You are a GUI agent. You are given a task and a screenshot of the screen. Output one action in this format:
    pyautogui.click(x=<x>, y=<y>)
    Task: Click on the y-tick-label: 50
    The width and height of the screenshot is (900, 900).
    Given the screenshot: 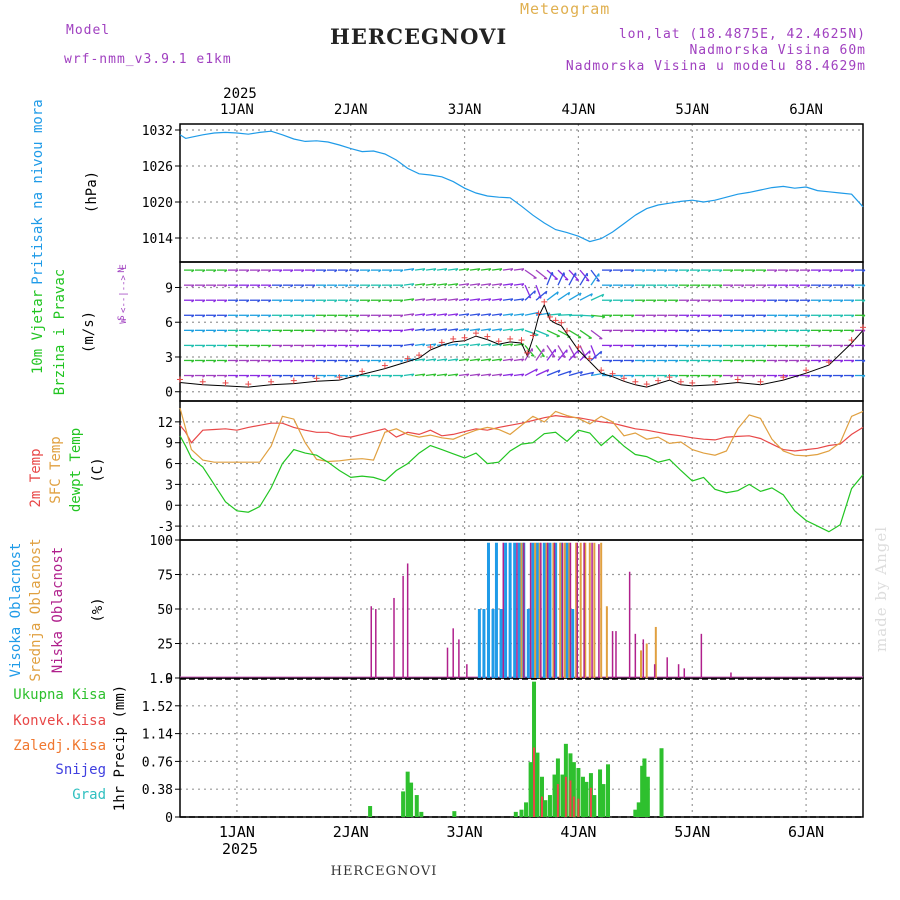 What is the action you would take?
    pyautogui.click(x=165, y=610)
    